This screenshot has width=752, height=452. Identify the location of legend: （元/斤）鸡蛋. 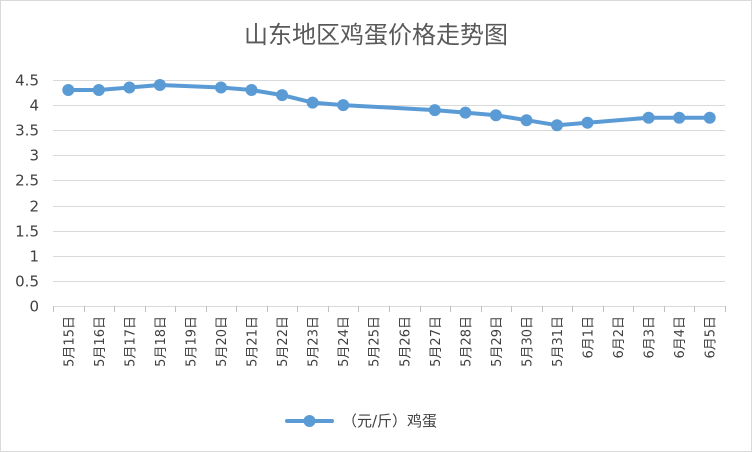
(361, 421).